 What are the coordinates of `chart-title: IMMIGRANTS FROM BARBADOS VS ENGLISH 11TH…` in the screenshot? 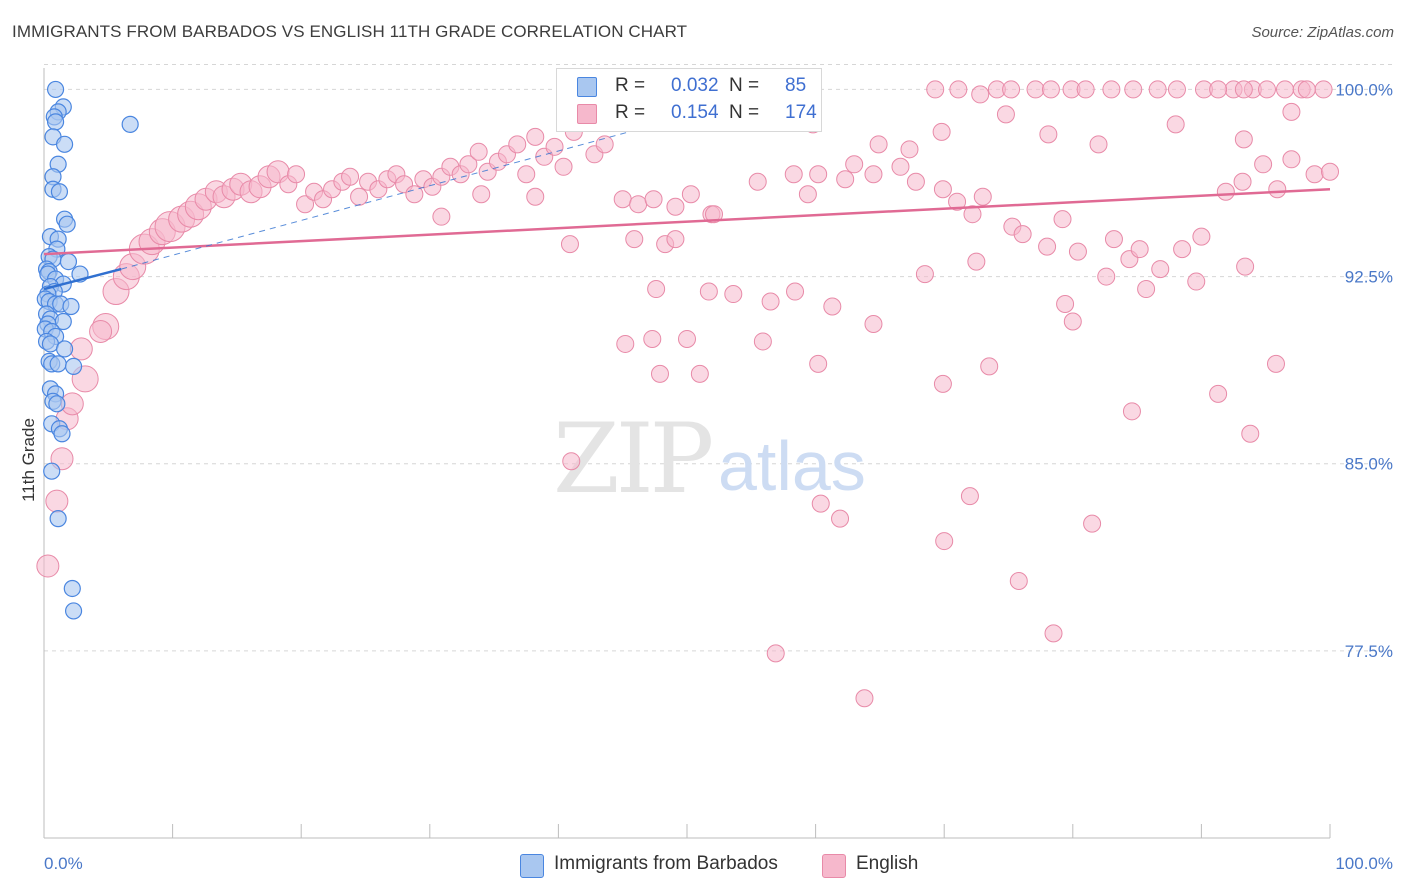 It's located at (350, 31).